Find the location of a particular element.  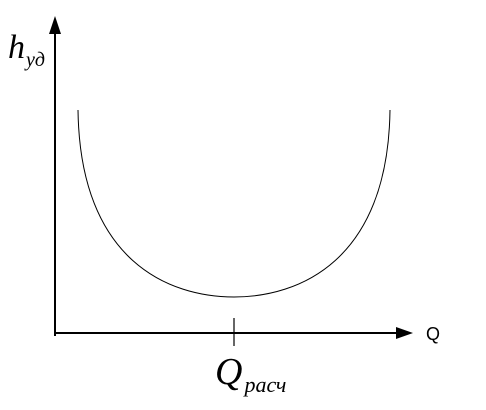

marker-label-subscript: расч is located at coordinates (264, 384).